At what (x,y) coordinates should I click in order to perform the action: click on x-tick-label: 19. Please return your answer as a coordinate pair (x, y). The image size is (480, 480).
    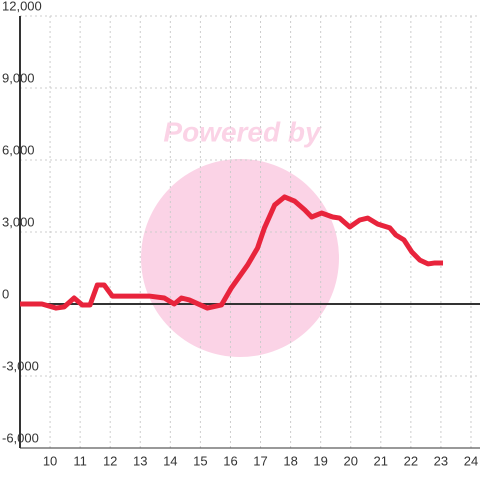
    Looking at the image, I should click on (320, 460).